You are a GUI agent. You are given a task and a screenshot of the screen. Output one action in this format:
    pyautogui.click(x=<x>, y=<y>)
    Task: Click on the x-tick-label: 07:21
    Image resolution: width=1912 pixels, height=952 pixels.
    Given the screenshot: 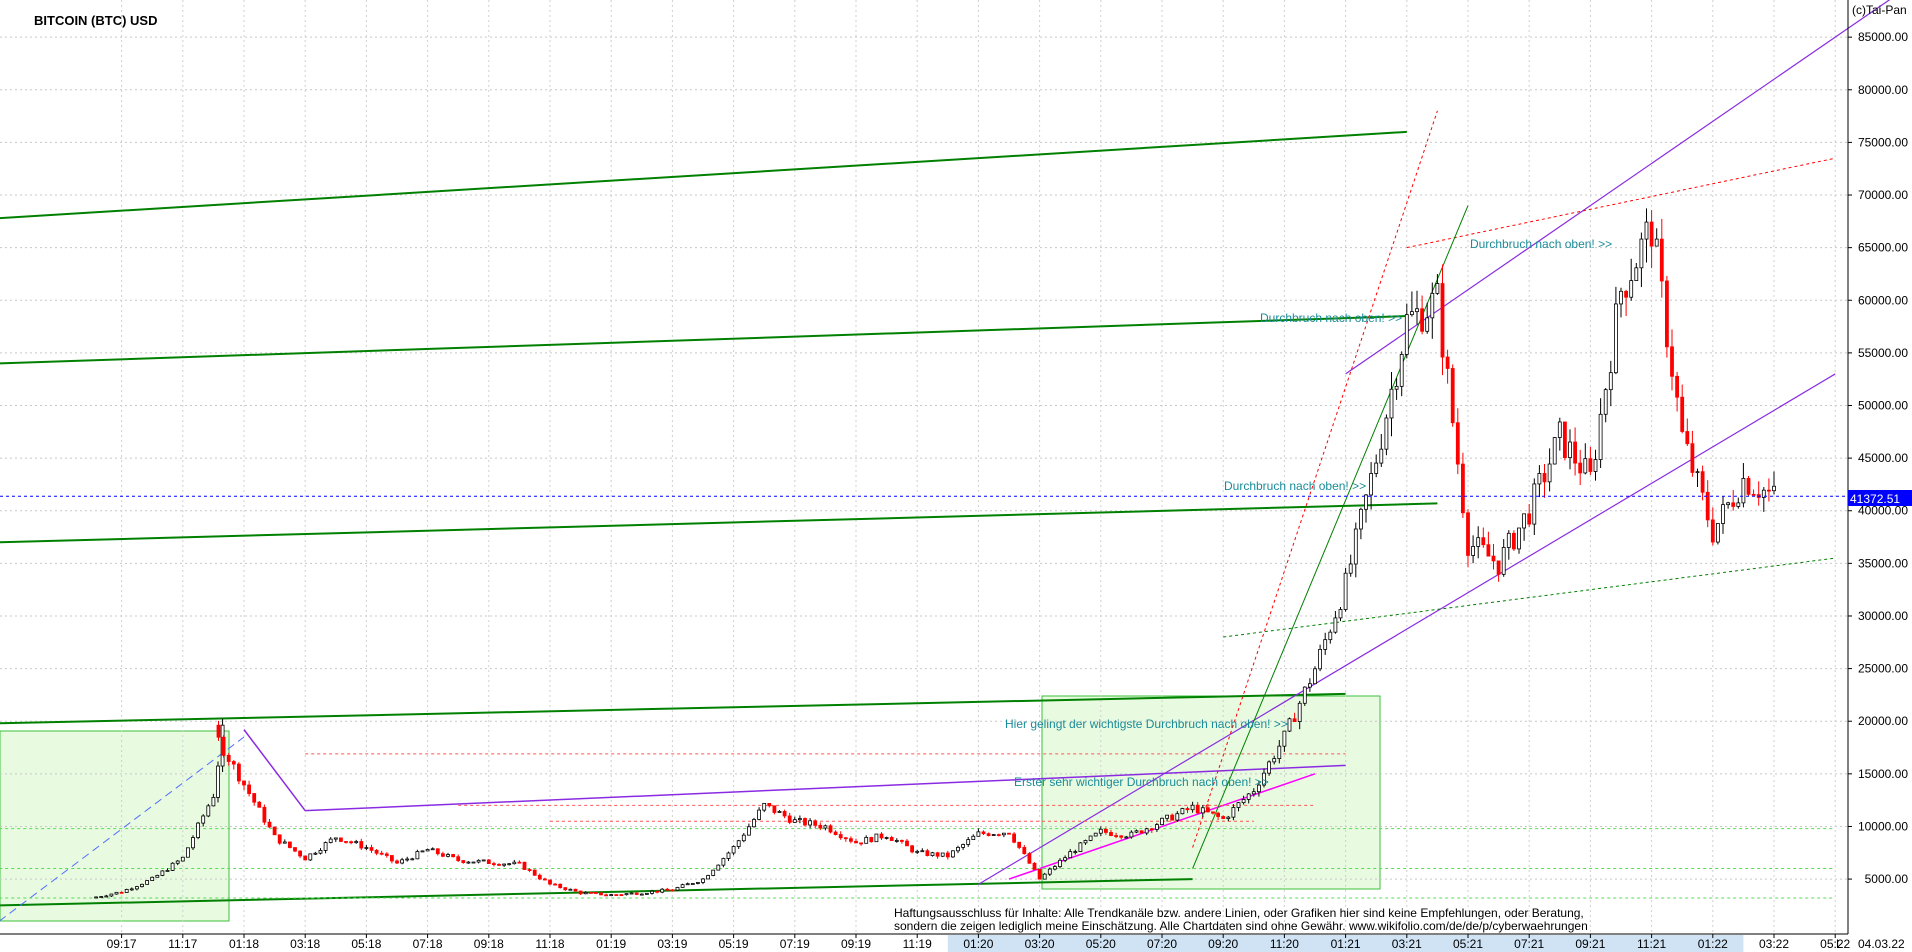 What is the action you would take?
    pyautogui.click(x=1529, y=944)
    